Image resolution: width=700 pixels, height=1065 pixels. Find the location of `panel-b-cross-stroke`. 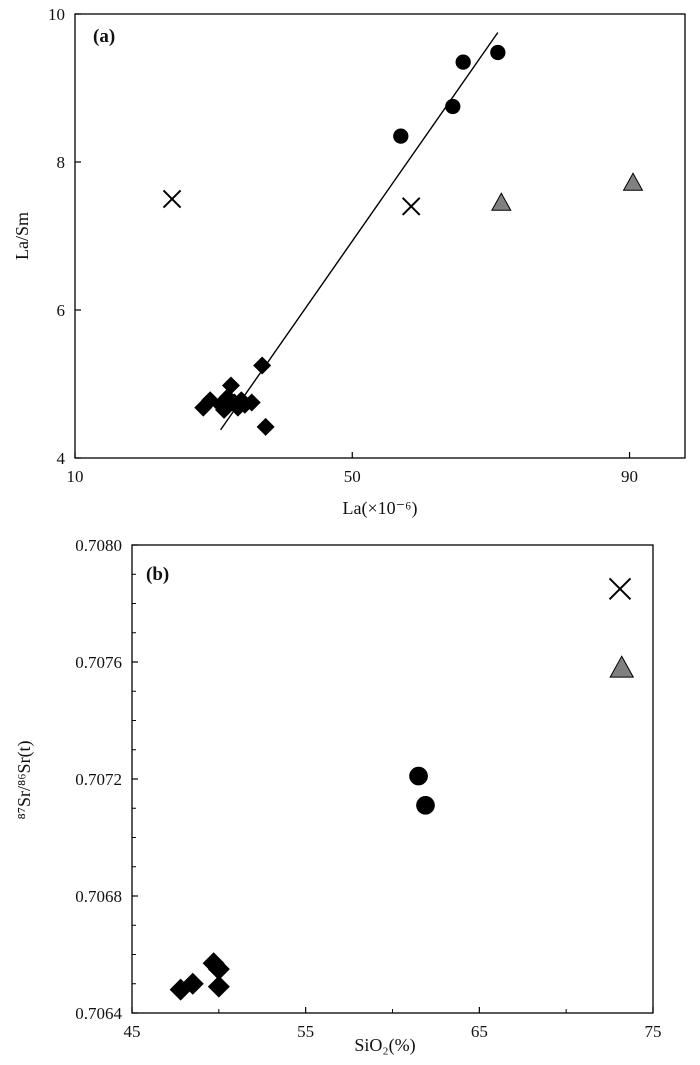

panel-b-cross-stroke is located at coordinates (620, 589).